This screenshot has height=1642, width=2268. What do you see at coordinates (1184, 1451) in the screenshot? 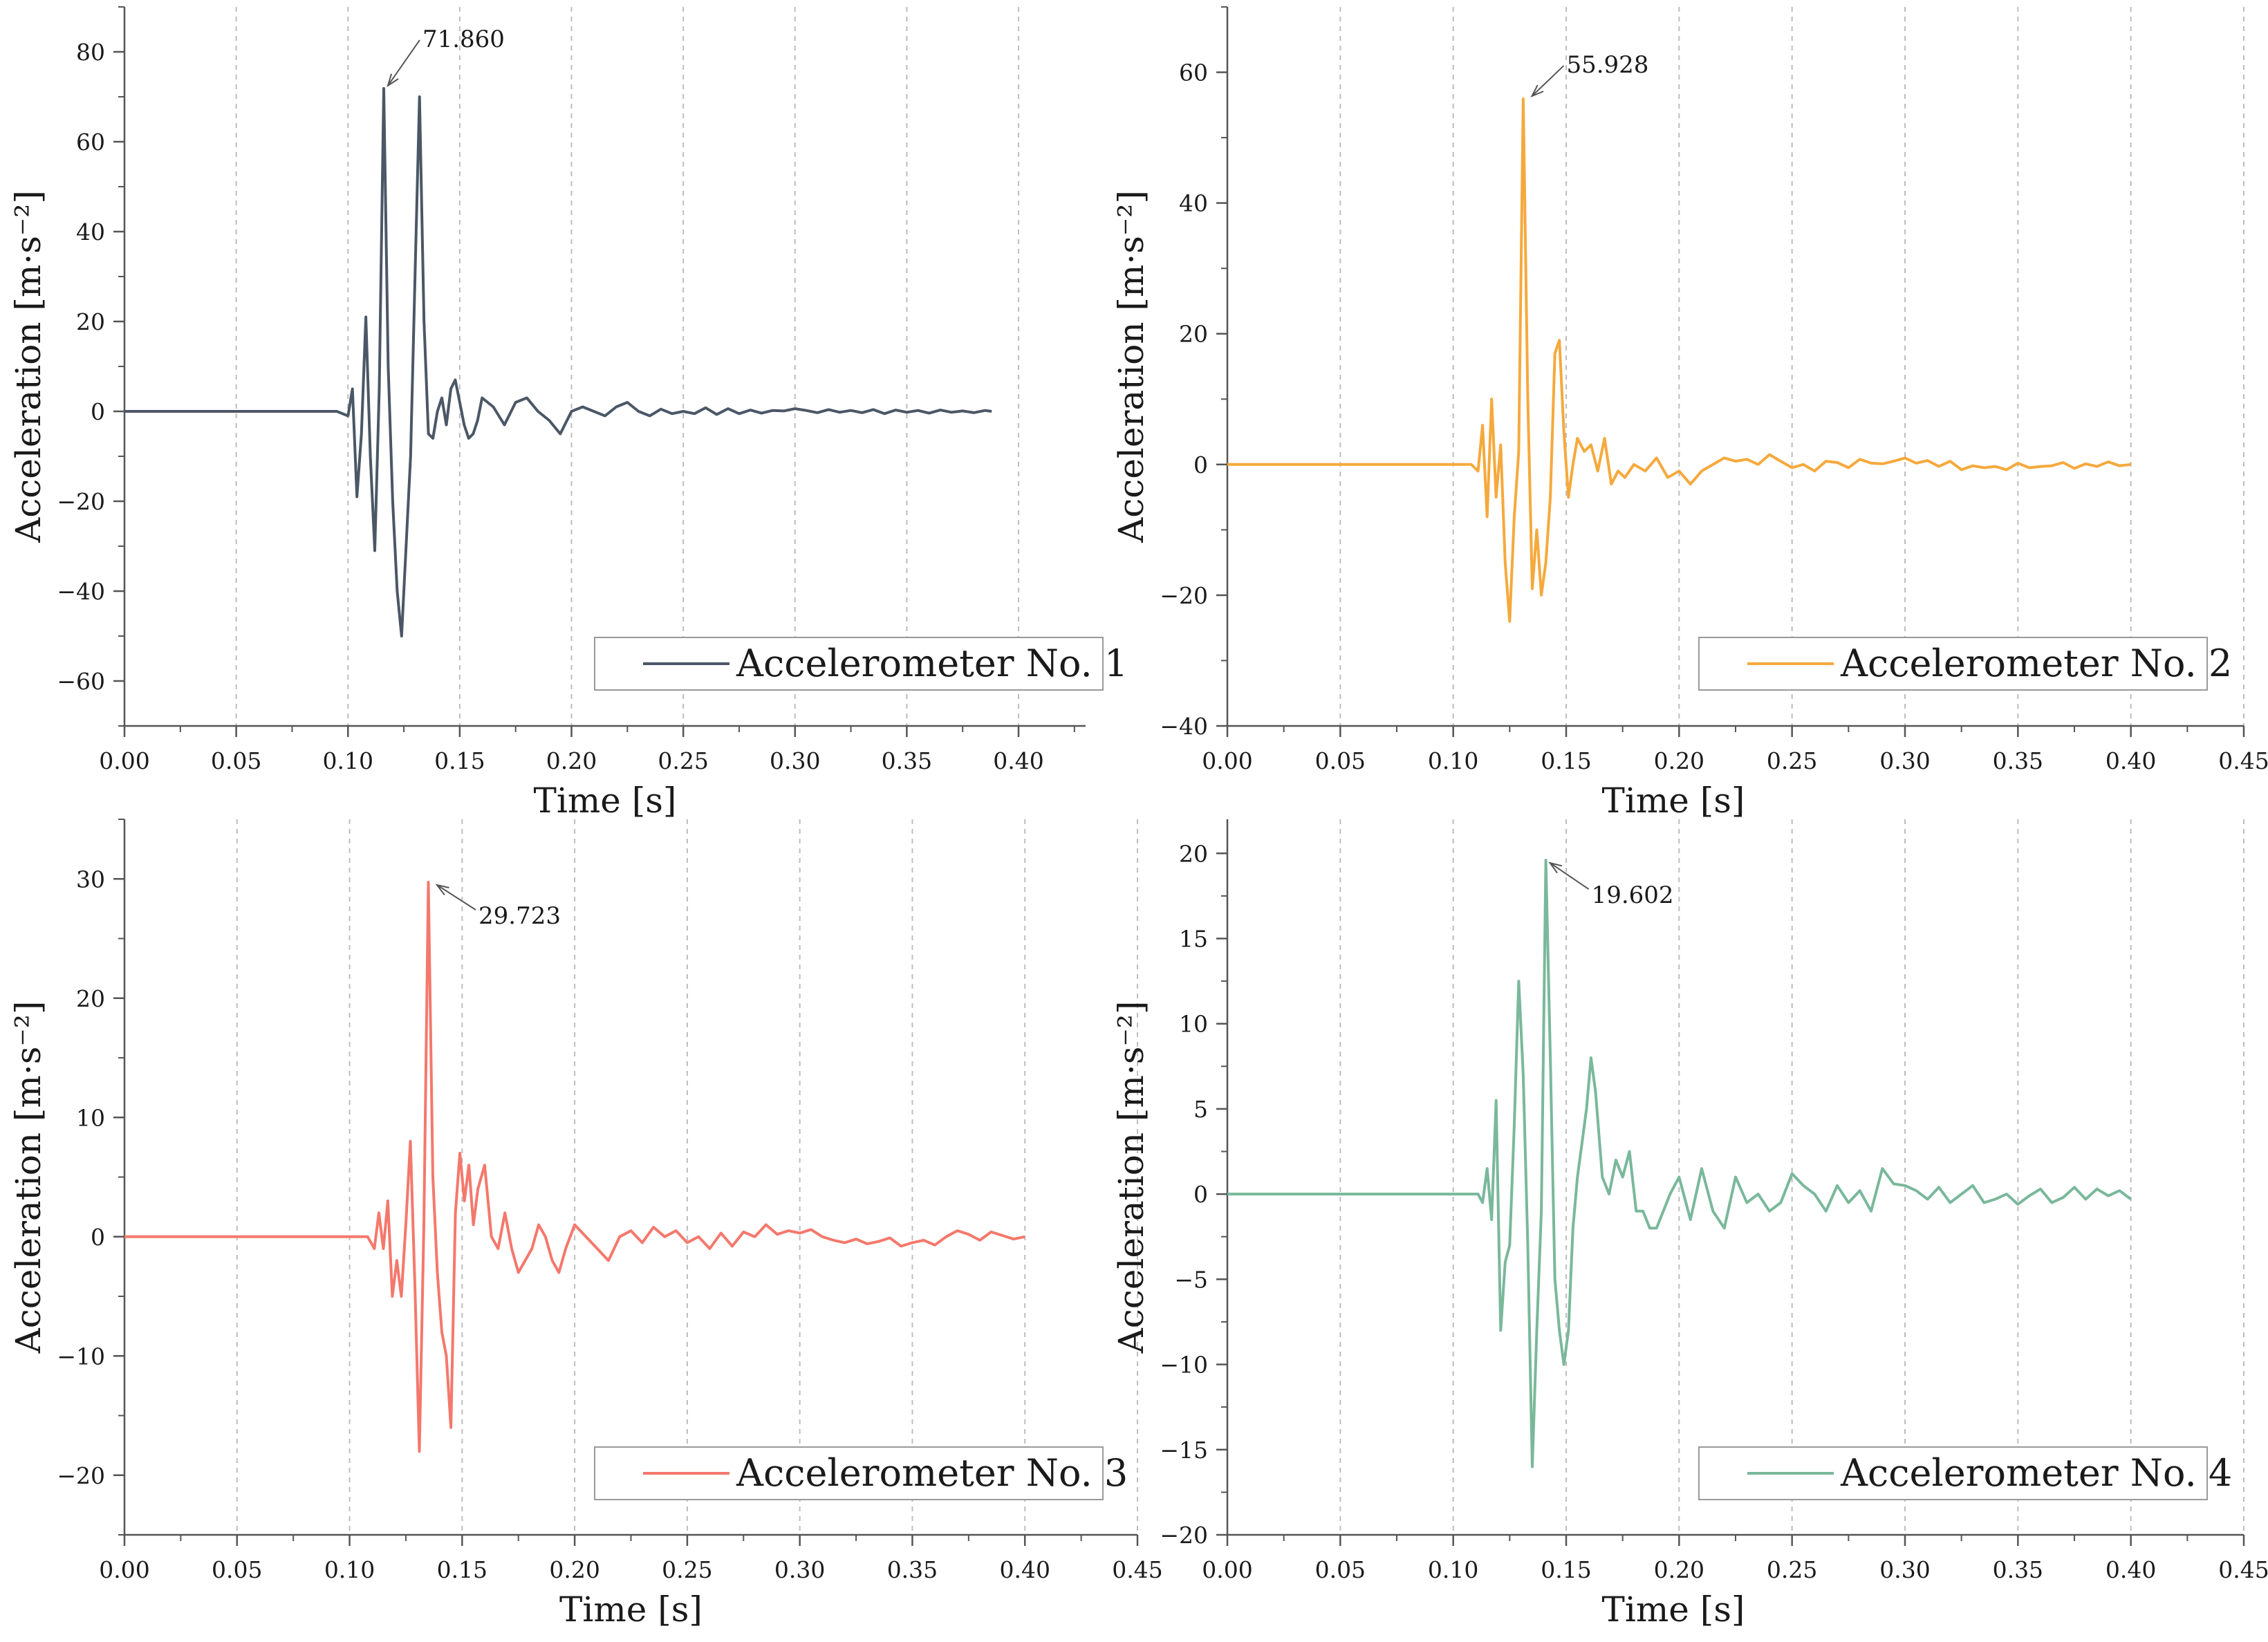
I see `y-tick-label: −15` at bounding box center [1184, 1451].